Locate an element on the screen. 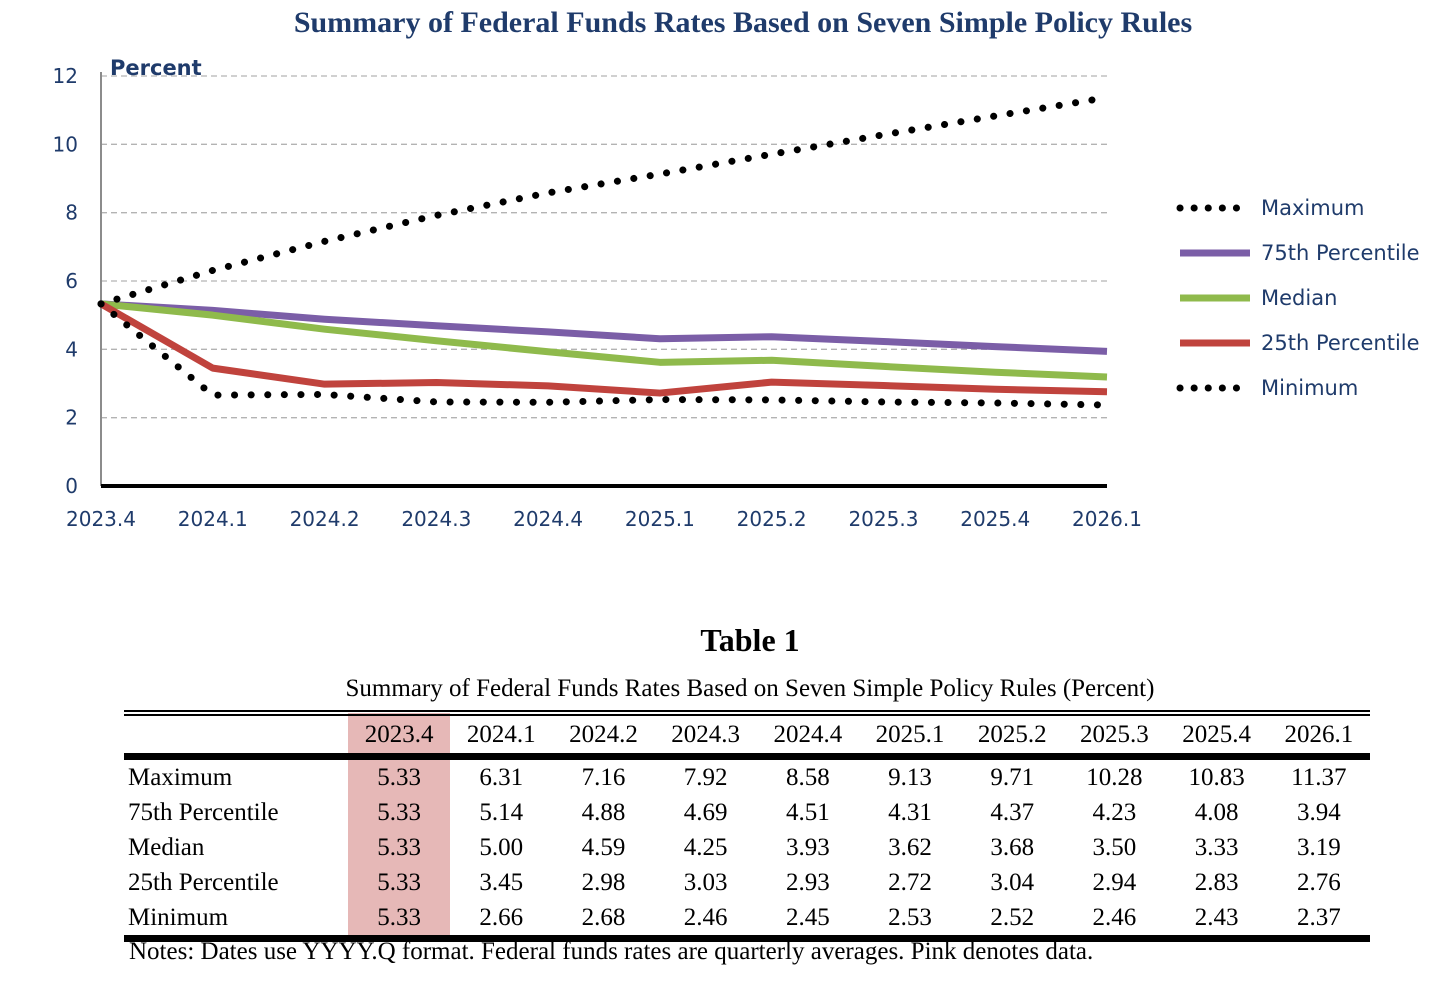  table-cell: 3.33 is located at coordinates (1216, 847).